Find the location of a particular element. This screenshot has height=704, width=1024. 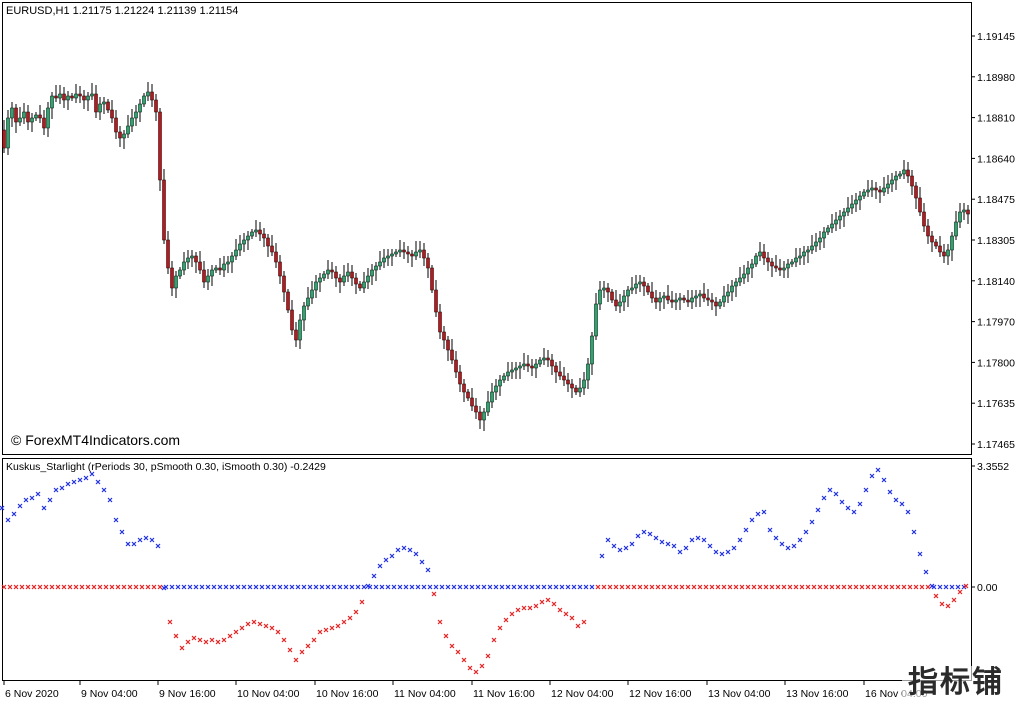

price-tick-label: 1.17635 is located at coordinates (996, 404).